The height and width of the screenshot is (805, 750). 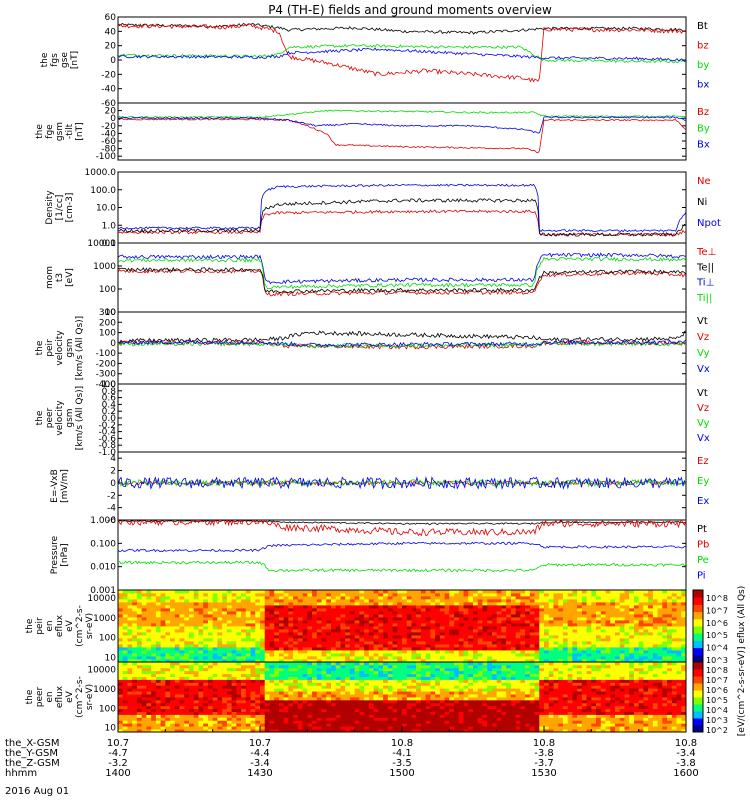 I want to click on y-axis-label: gsm, so click(x=60, y=131).